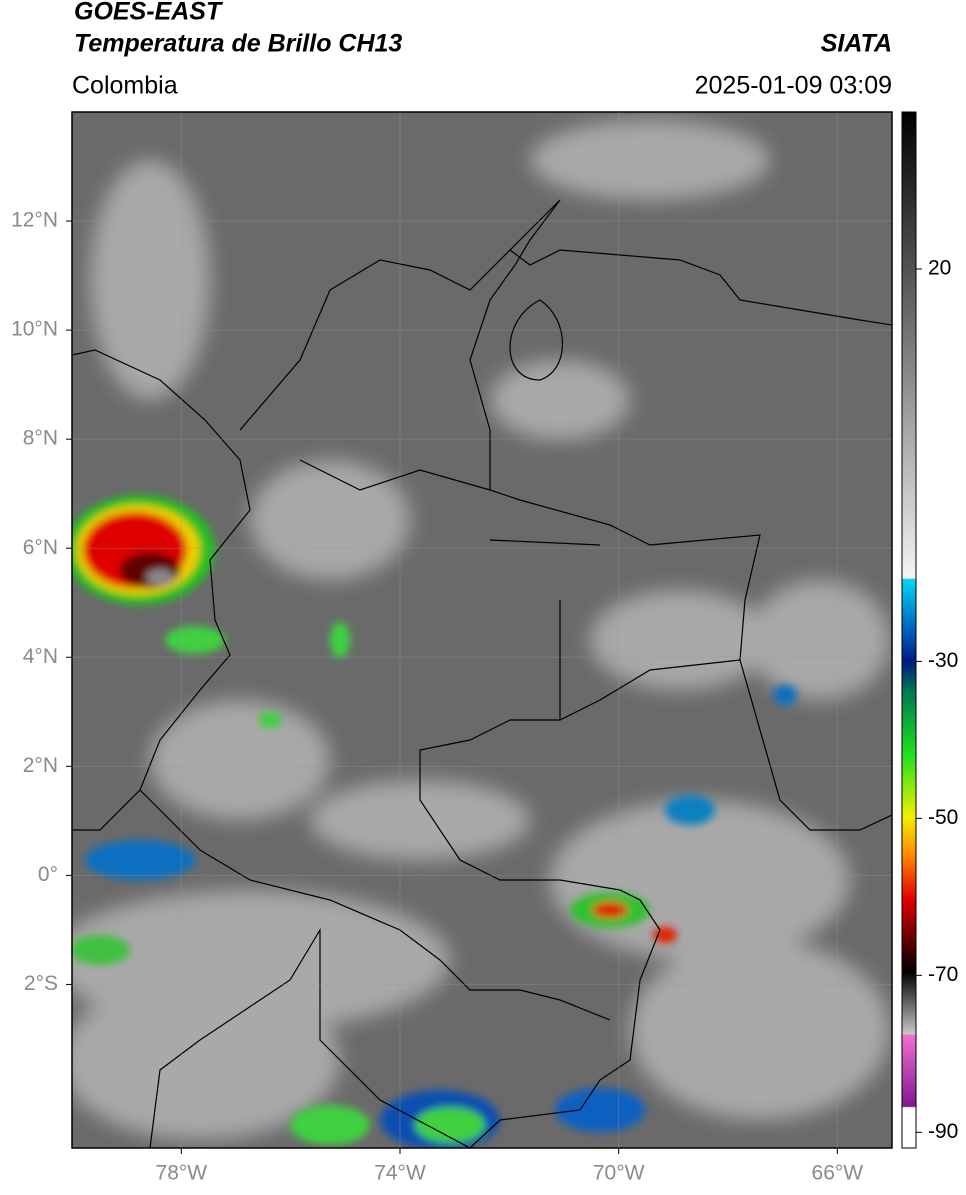  I want to click on y-tick-label: 6°N, so click(40, 547).